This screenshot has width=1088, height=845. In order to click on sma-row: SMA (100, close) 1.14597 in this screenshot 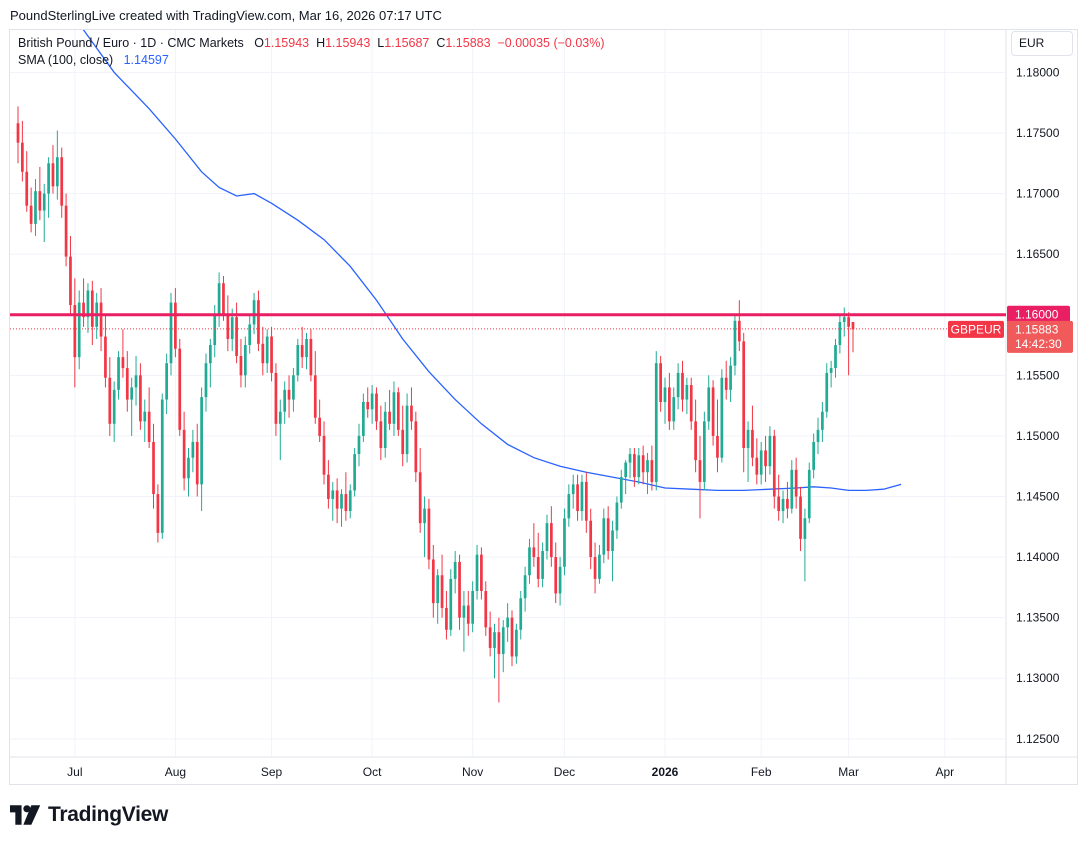, I will do `click(311, 60)`.